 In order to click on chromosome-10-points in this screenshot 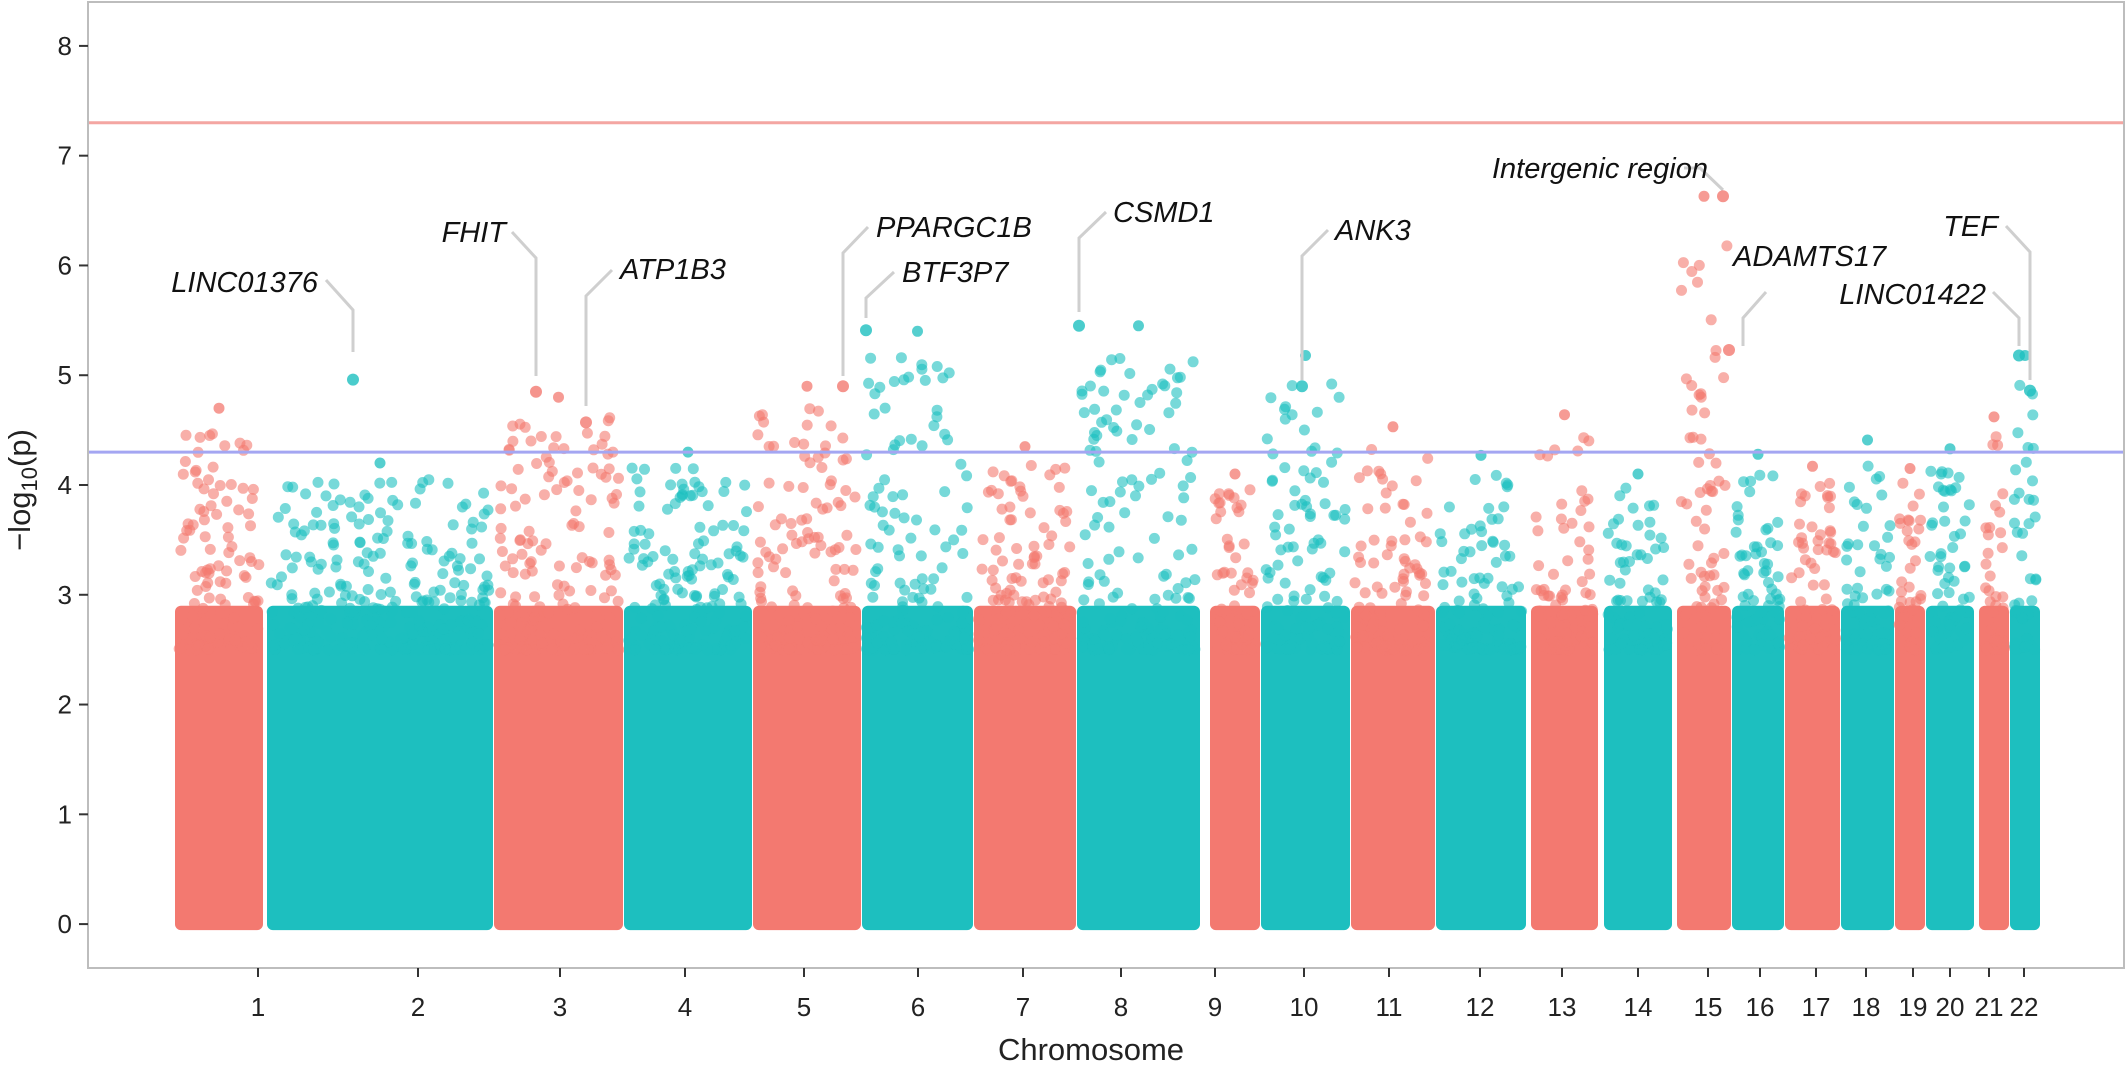, I will do `click(1305, 640)`.